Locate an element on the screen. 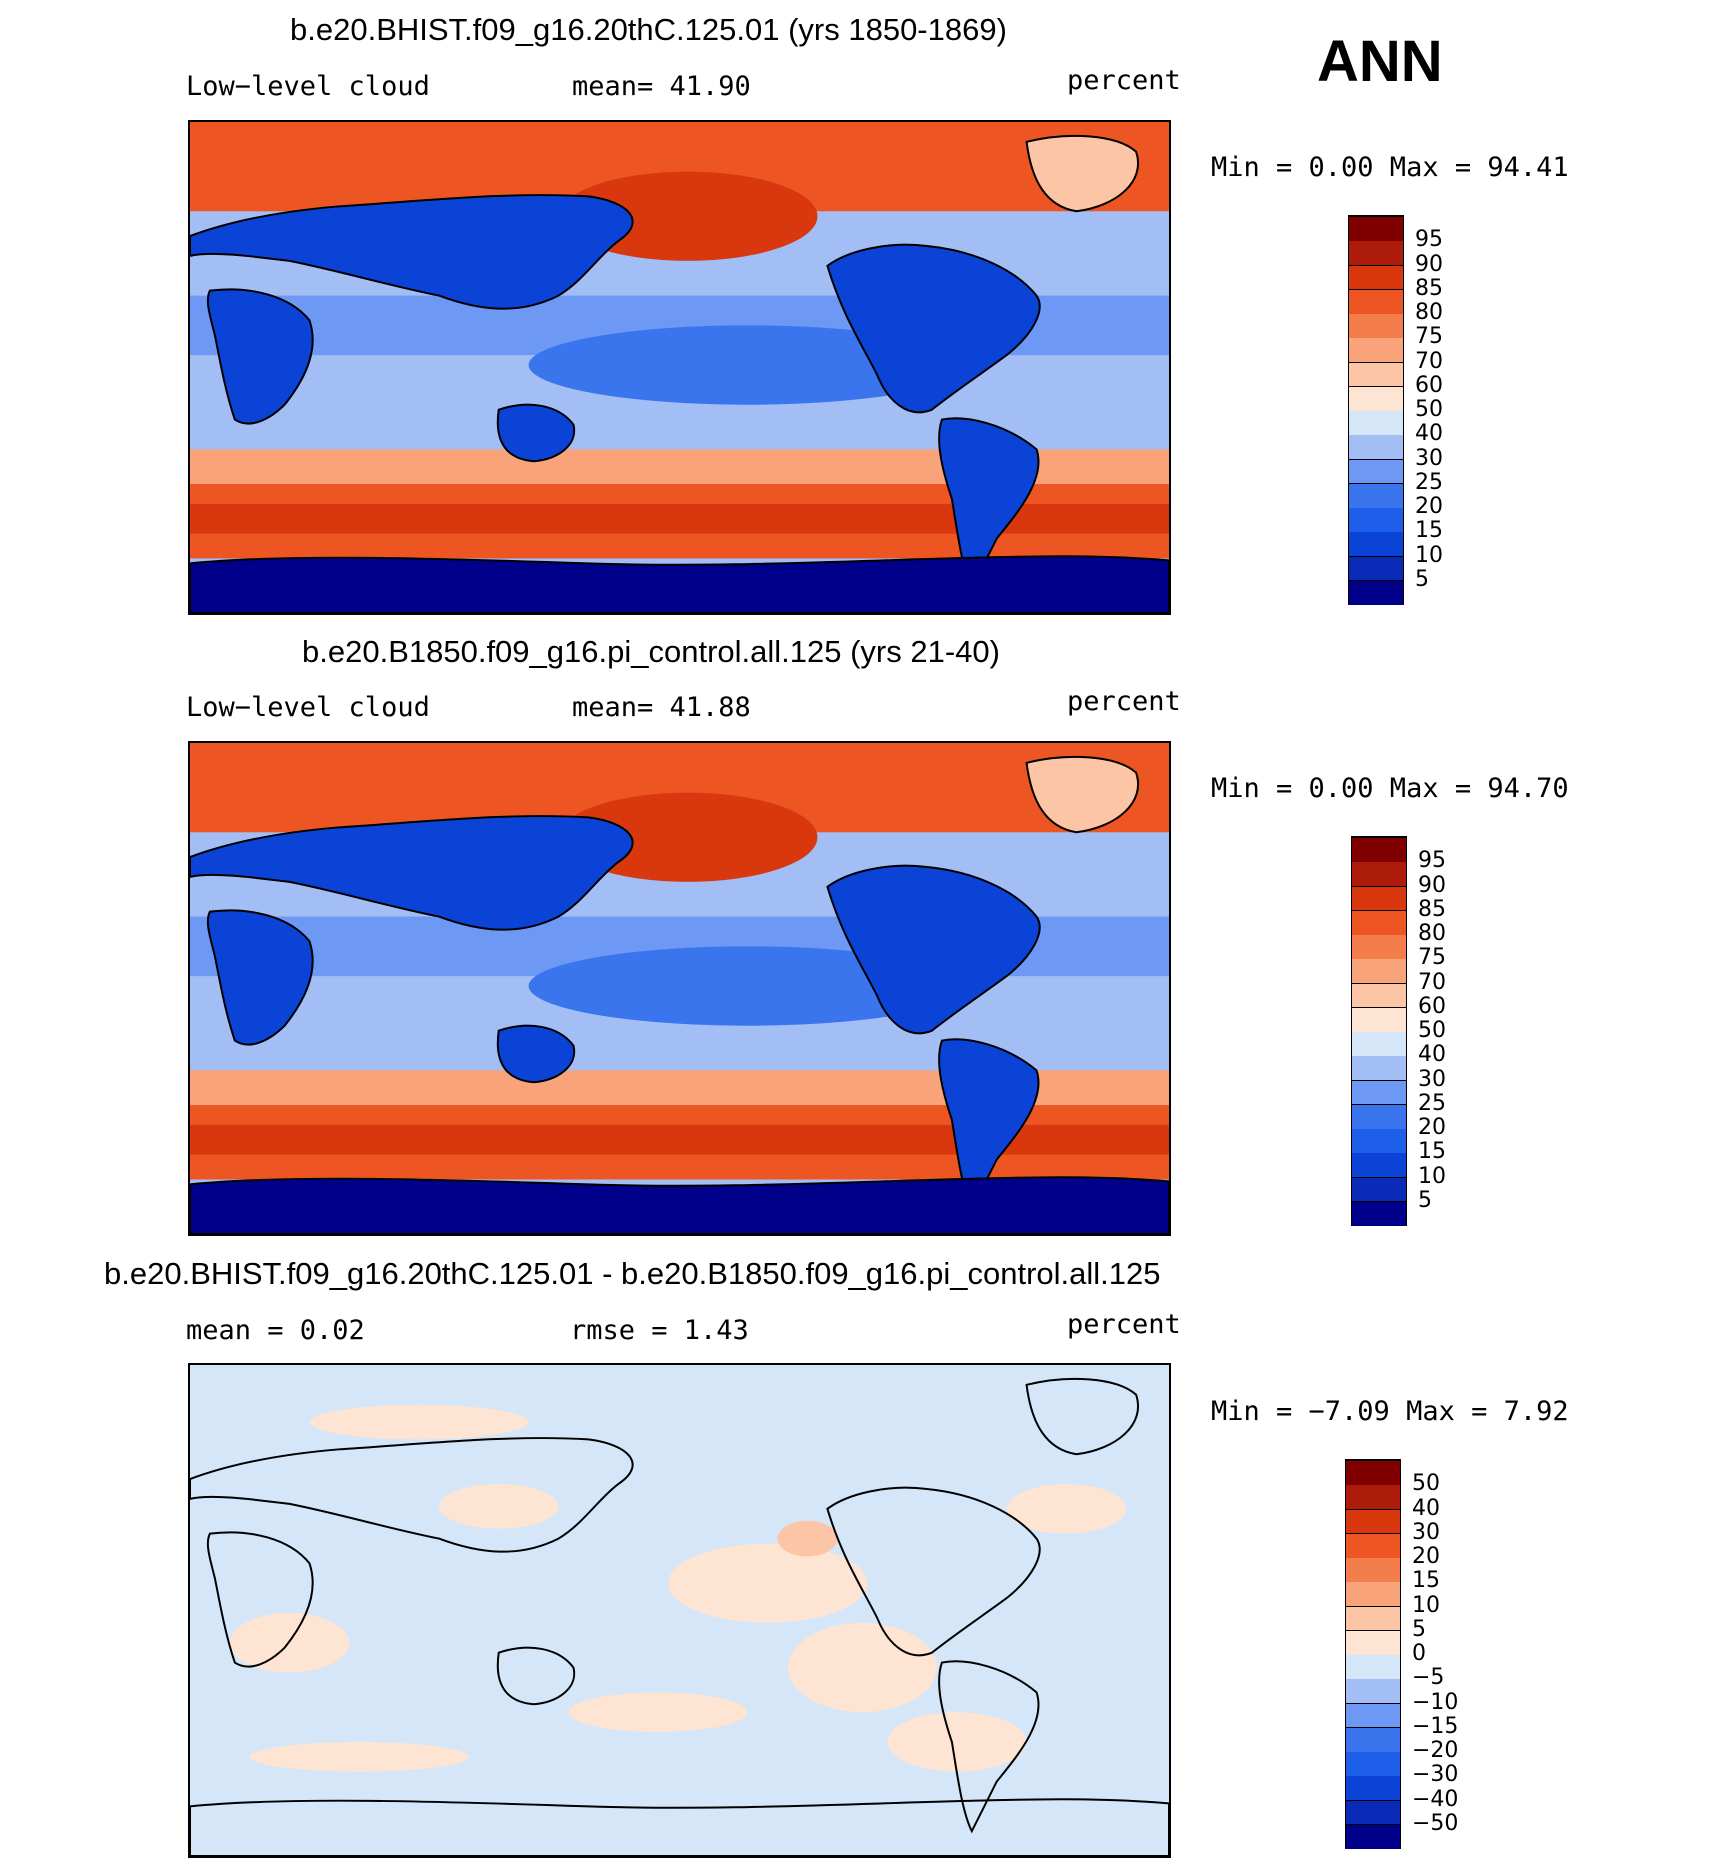 Image resolution: width=1710 pixels, height=1863 pixels. panel-1-units-label: percent is located at coordinates (1124, 80).